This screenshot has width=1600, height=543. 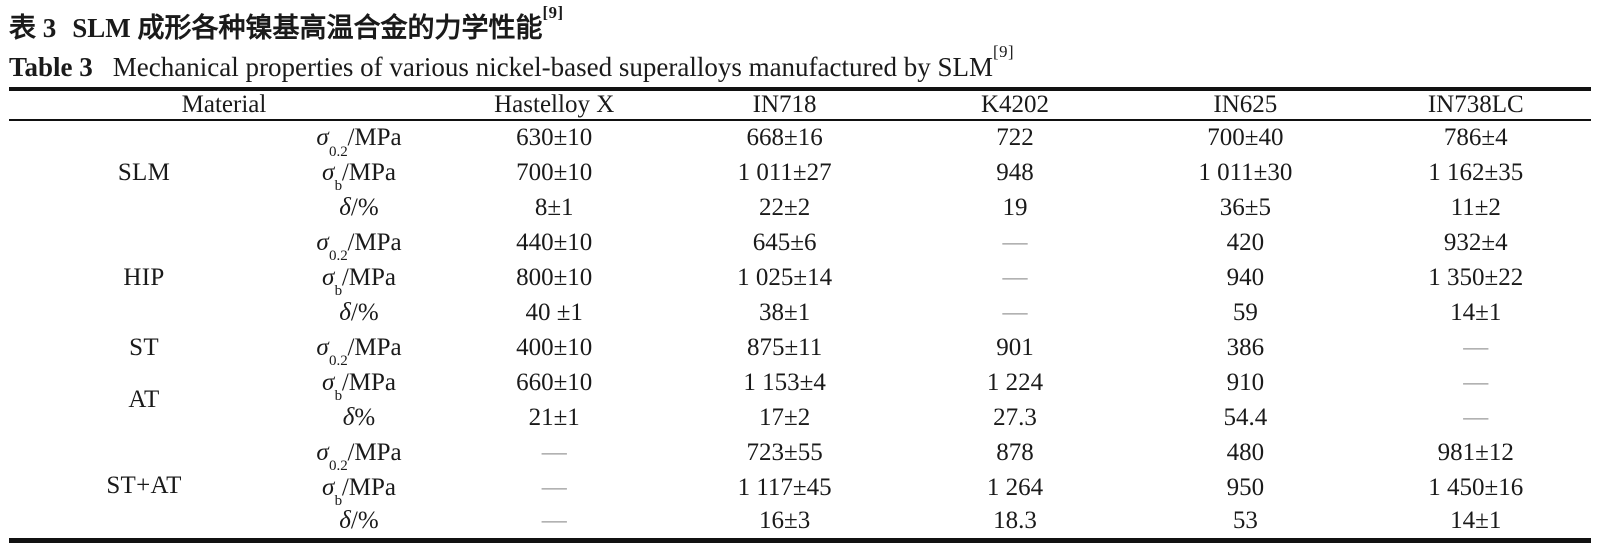 What do you see at coordinates (1475, 207) in the screenshot?
I see `value-cell: 11±2` at bounding box center [1475, 207].